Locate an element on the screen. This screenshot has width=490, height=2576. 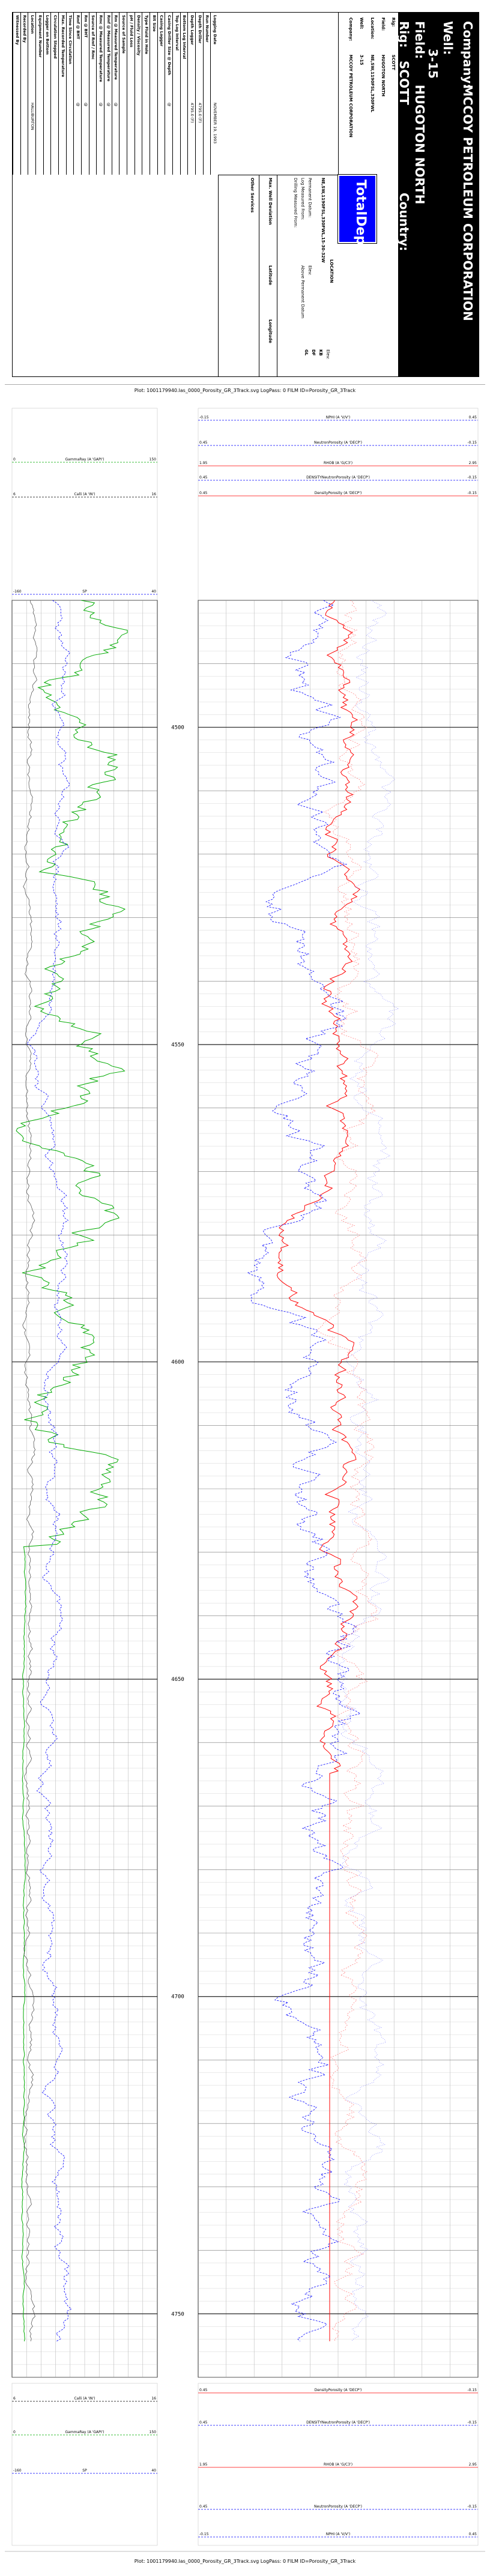
rhob-header-top-title: RHOB (A 'G/C3') is located at coordinates (338, 463).